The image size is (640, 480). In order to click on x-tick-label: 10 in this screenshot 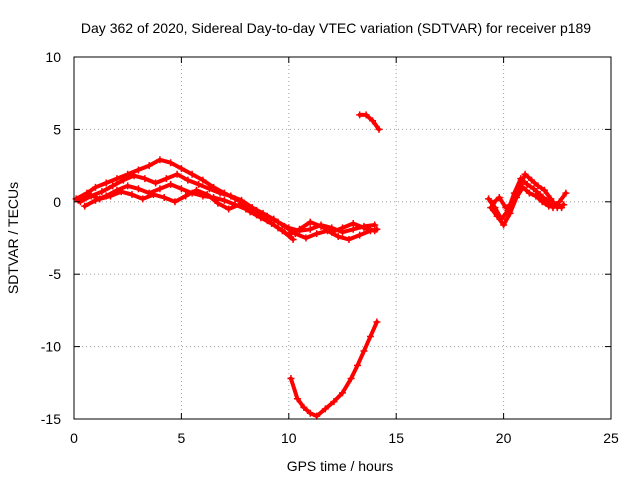, I will do `click(289, 438)`.